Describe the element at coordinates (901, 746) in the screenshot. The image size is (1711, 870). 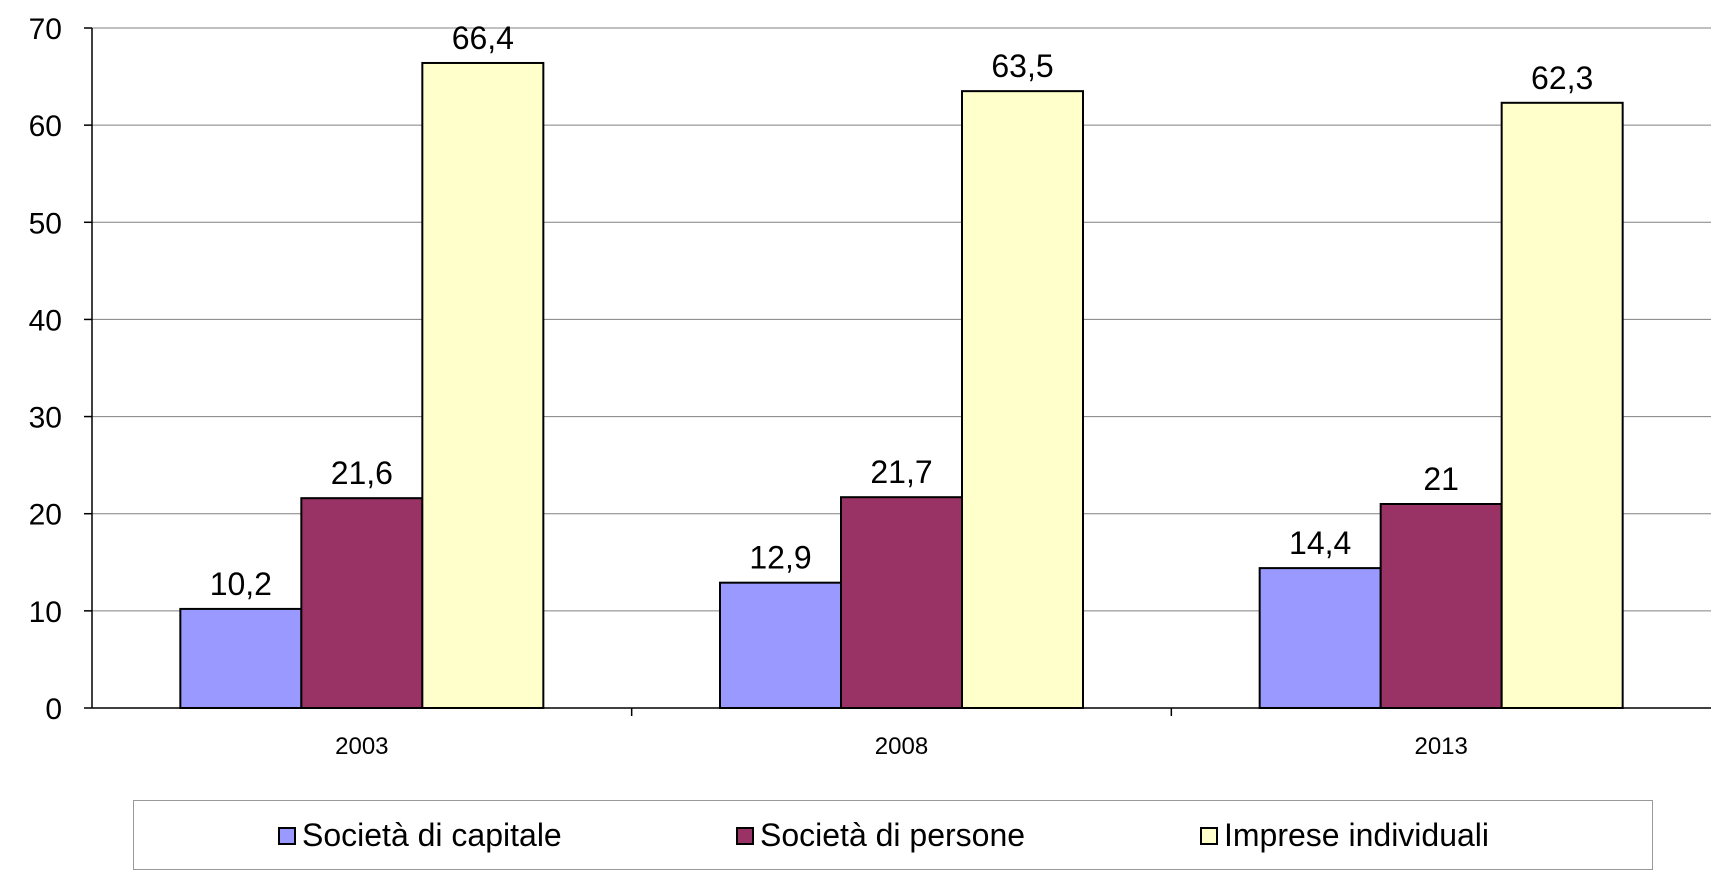
I see `x-category-label: 2008` at that location.